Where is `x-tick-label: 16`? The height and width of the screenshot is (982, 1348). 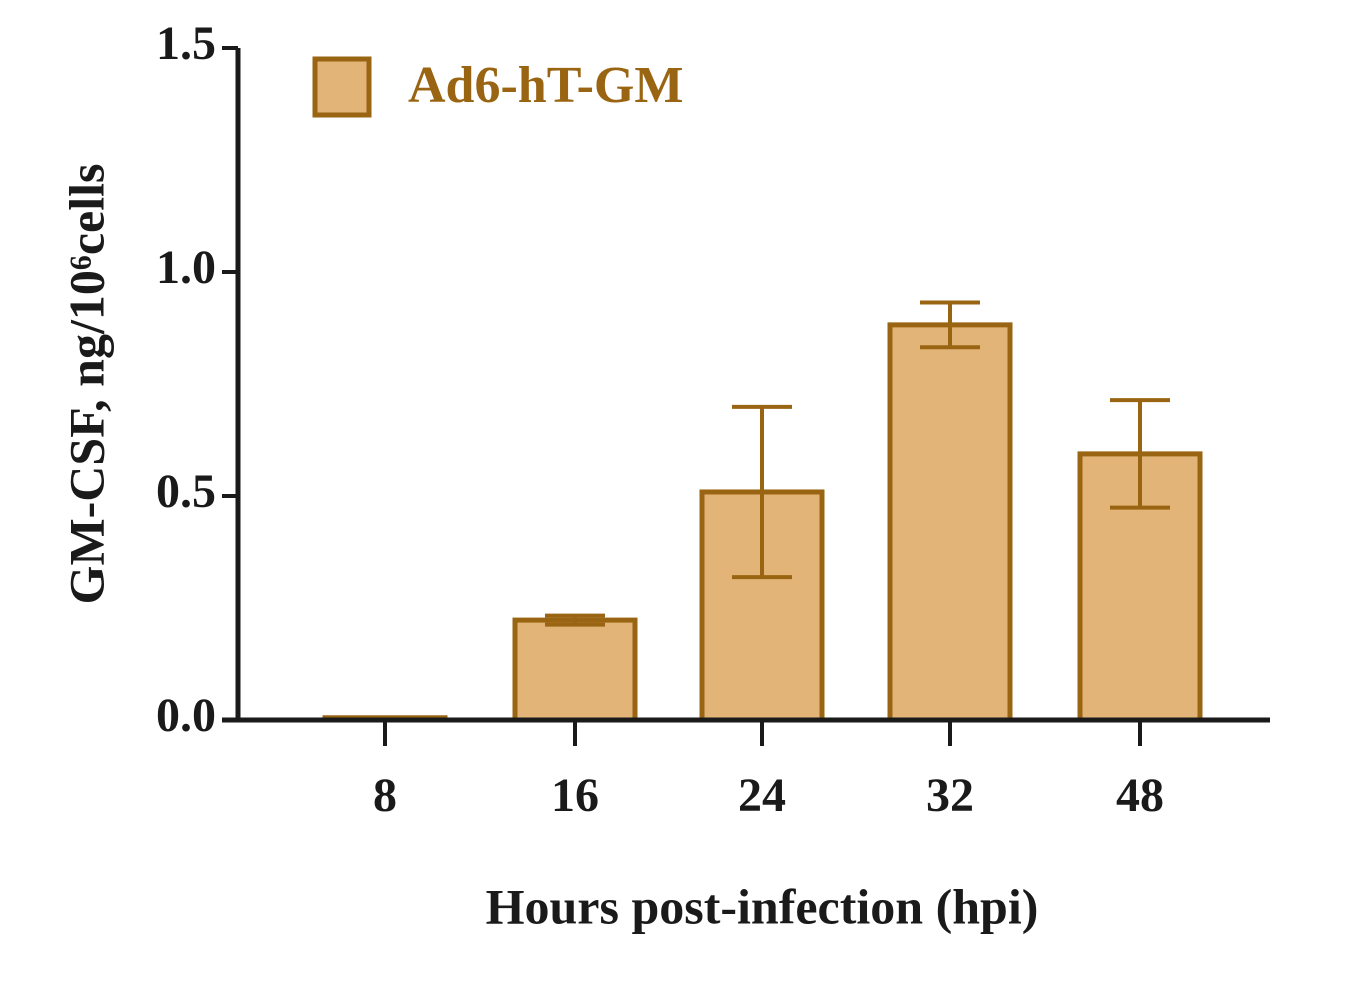 x-tick-label: 16 is located at coordinates (575, 795).